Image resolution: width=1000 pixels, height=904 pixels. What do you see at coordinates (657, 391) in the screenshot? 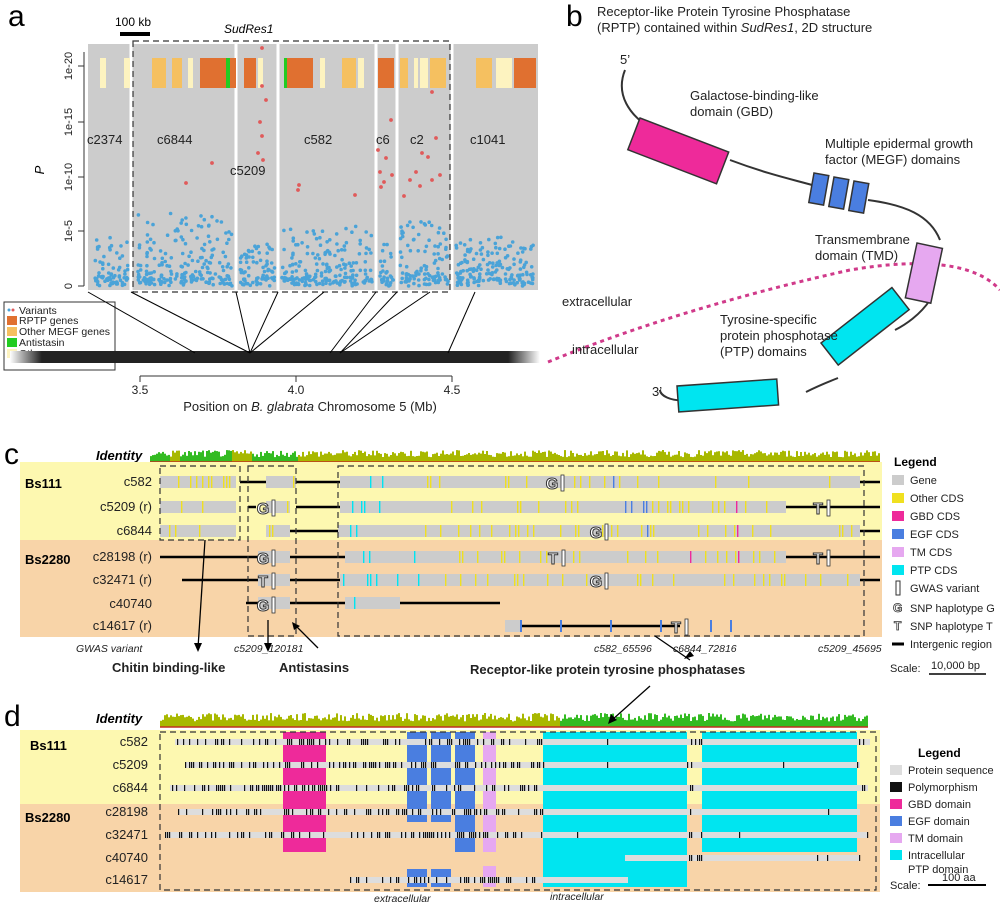
I see `three-prime: 3’` at bounding box center [657, 391].